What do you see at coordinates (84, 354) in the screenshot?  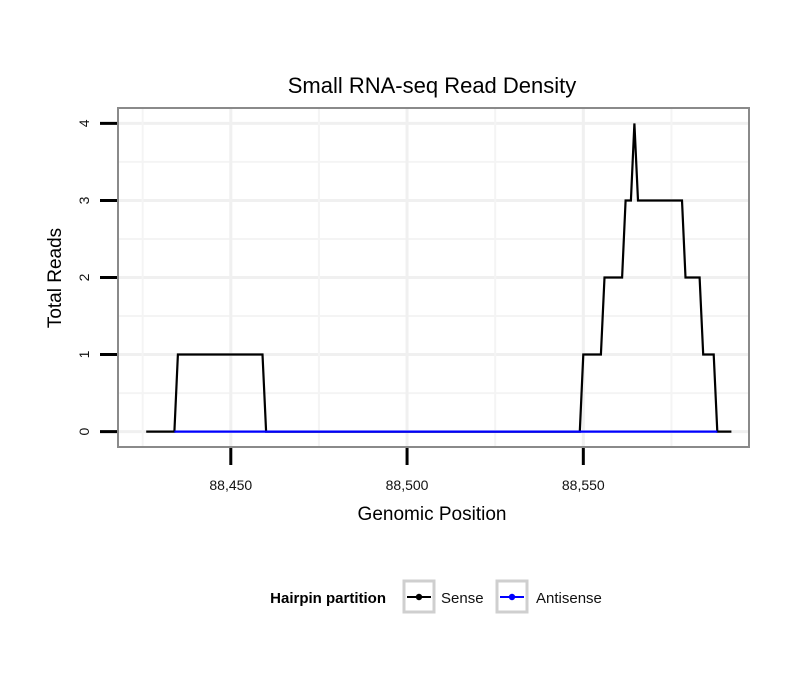 I see `y-tick-label: 1` at bounding box center [84, 354].